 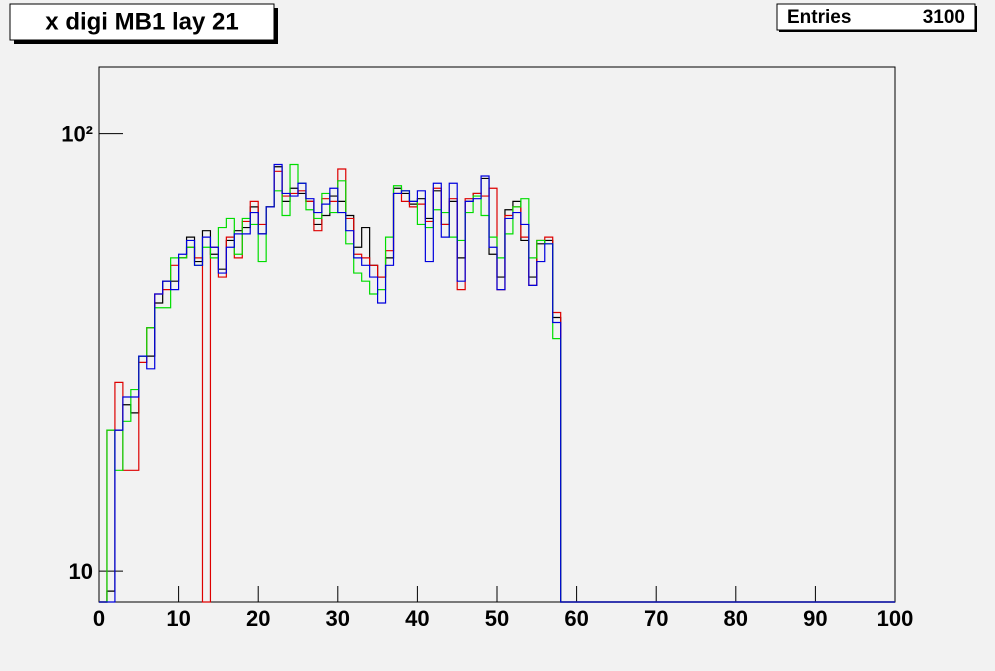 I want to click on y-tick-label: 10², so click(x=77, y=133).